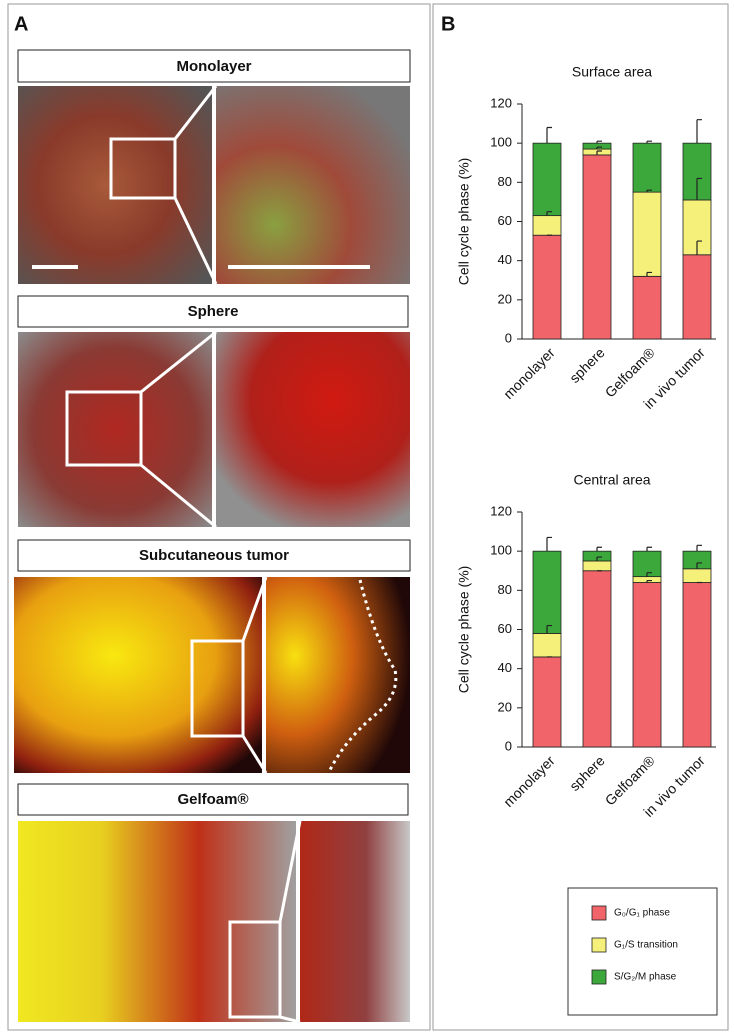  What do you see at coordinates (646, 945) in the screenshot?
I see `legend-label: G₁/S transition` at bounding box center [646, 945].